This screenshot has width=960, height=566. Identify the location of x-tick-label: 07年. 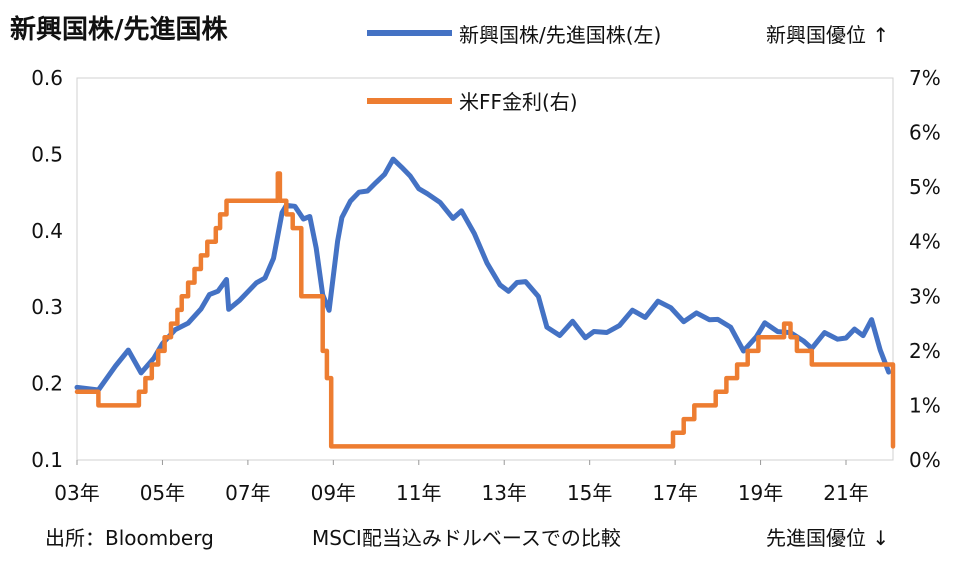
(247, 493).